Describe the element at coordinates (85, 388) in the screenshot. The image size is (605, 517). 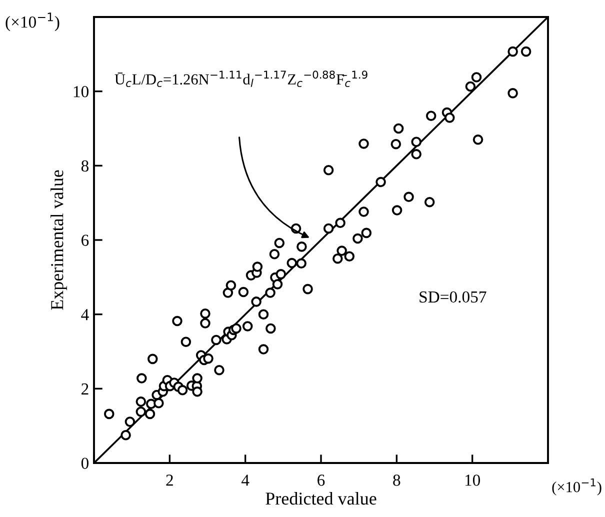
I see `y-tick-label: 2` at that location.